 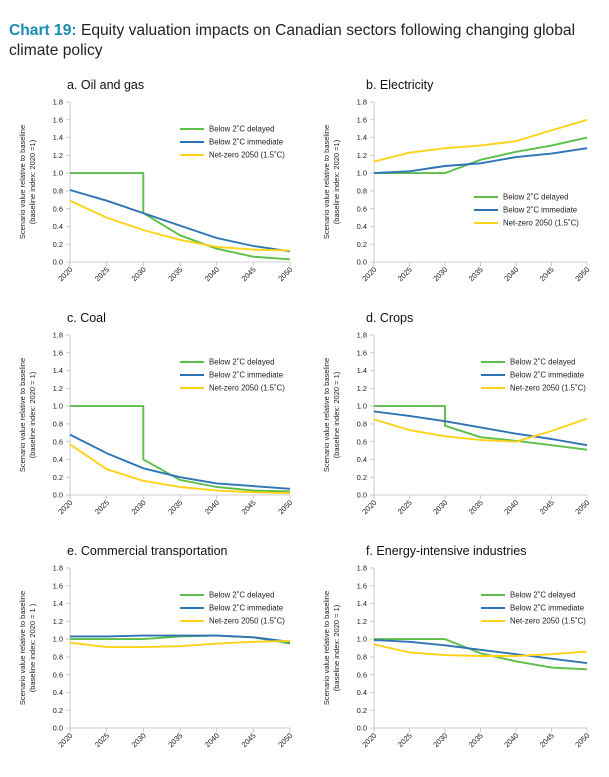 I want to click on panel-title: a. Oil and gas, so click(x=105, y=85).